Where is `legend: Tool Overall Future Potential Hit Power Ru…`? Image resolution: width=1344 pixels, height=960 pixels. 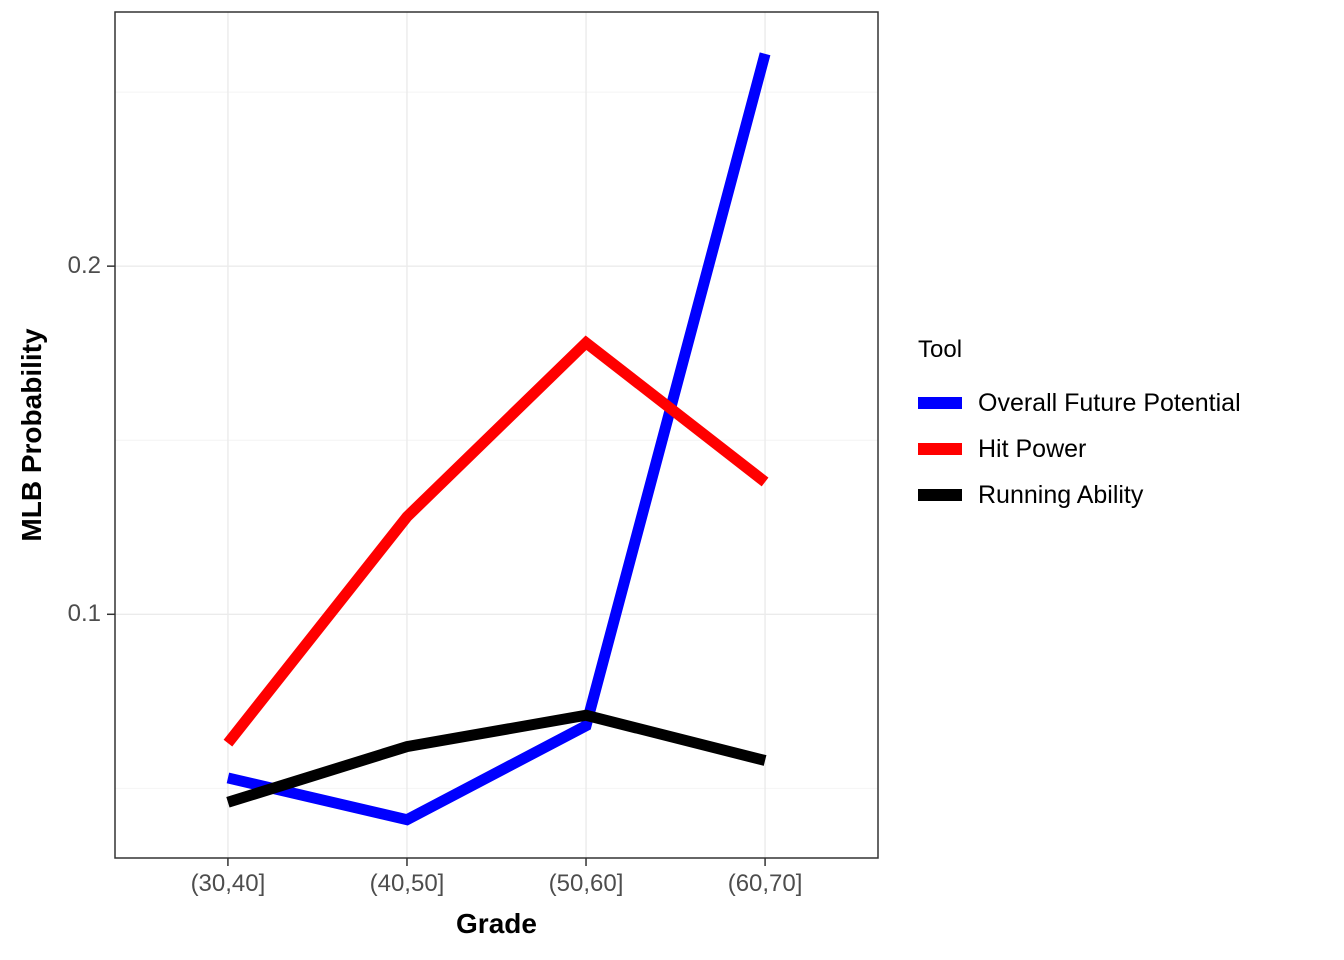
legend: Tool Overall Future Potential Hit Power Ru… is located at coordinates (1128, 427).